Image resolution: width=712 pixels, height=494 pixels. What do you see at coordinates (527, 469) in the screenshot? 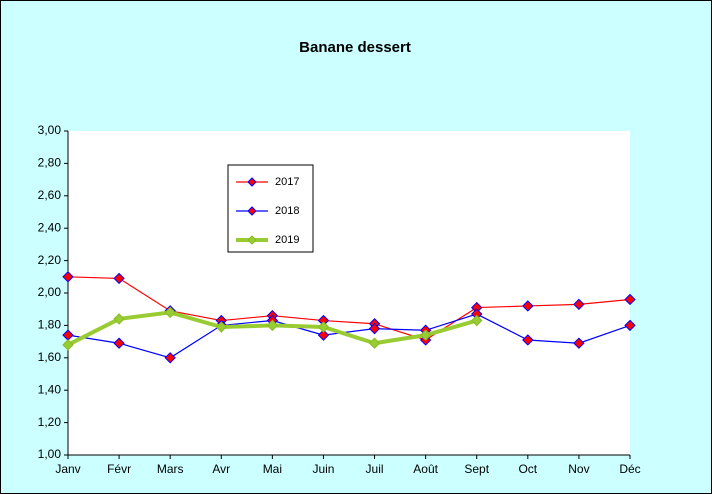
I see `x-tick-label: Oct` at bounding box center [527, 469].